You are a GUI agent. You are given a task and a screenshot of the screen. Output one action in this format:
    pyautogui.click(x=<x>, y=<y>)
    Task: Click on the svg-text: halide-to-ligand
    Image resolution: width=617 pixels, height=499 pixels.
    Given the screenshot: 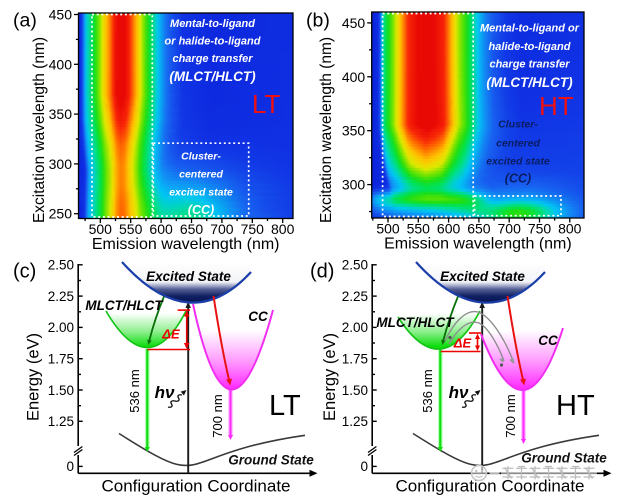 What is the action you would take?
    pyautogui.click(x=530, y=47)
    